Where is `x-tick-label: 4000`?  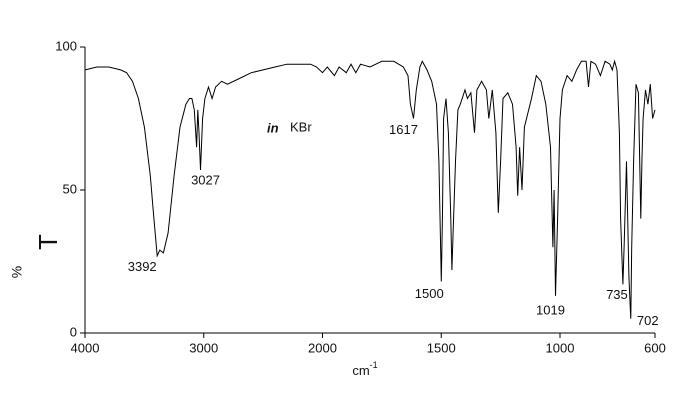 x-tick-label: 4000 is located at coordinates (85, 347).